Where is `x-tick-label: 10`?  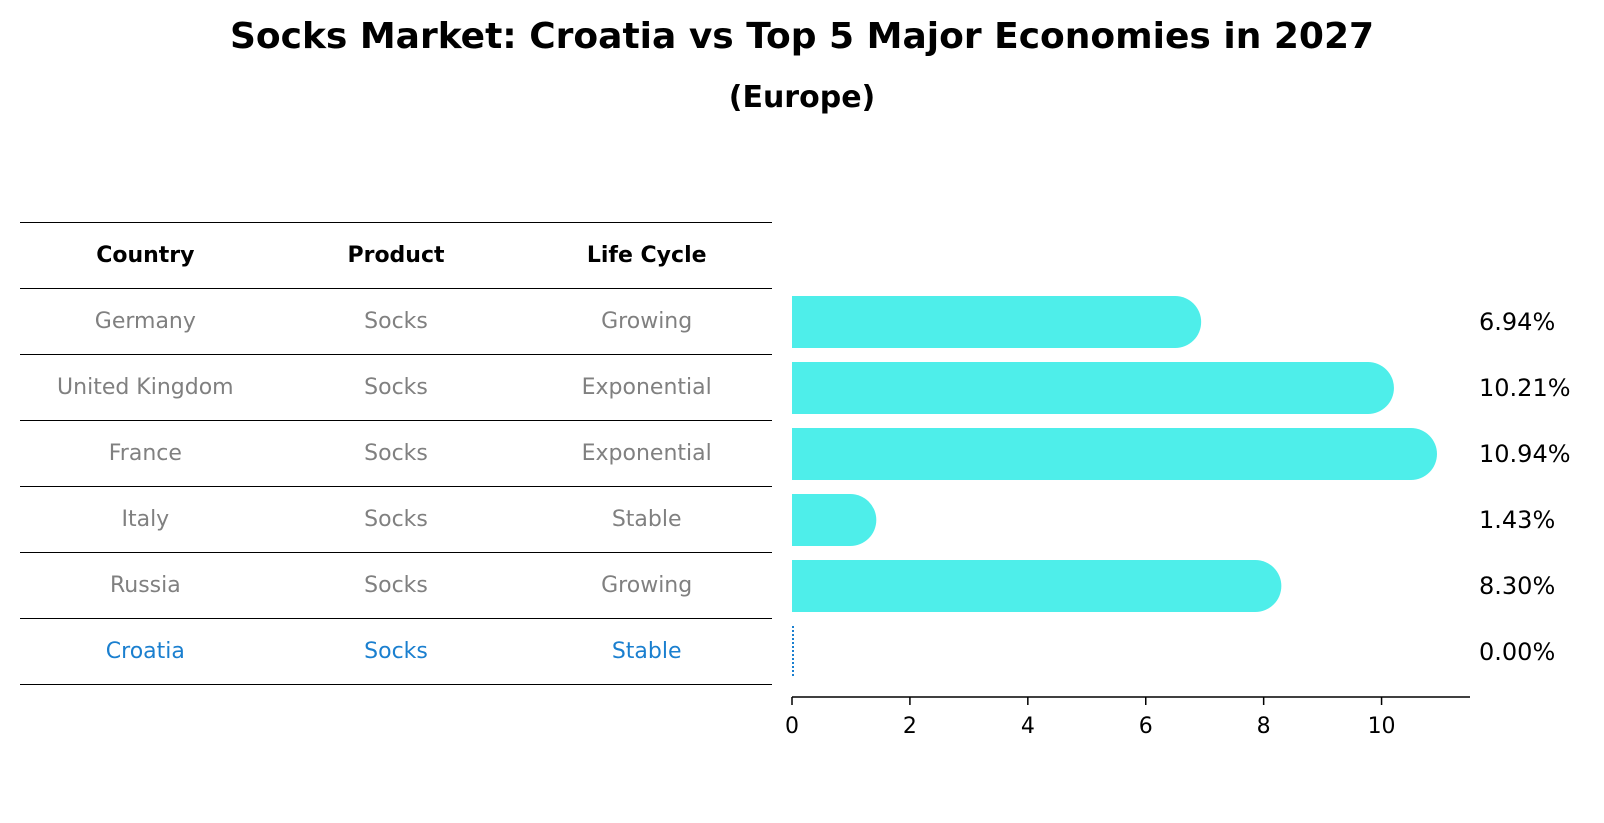
x-tick-label: 10 is located at coordinates (1382, 726).